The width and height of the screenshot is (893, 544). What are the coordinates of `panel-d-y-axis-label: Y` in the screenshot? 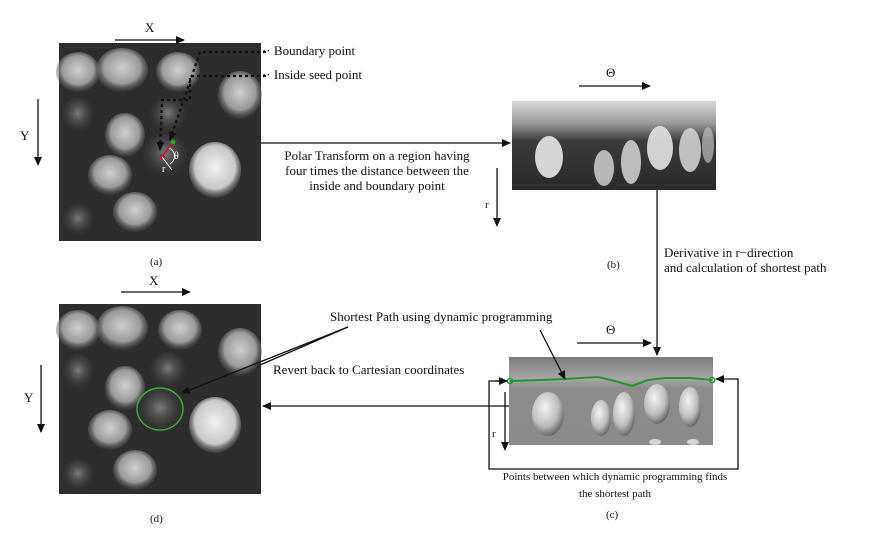 It's located at (29, 397).